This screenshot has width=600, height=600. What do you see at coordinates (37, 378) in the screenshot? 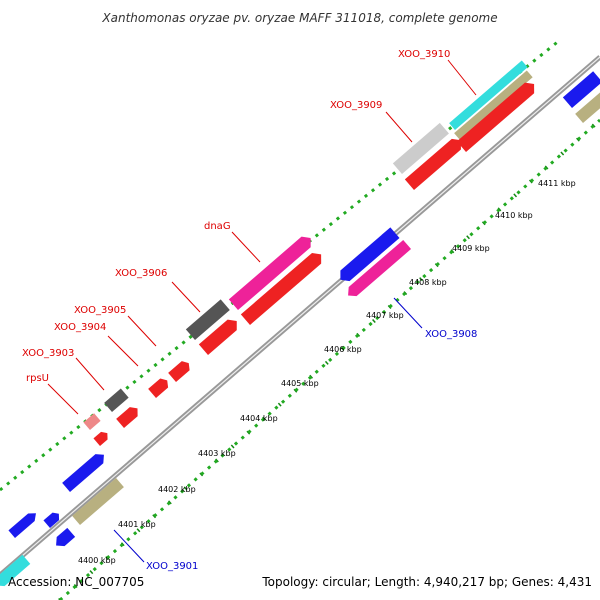
I see `gene-label-rpsU: rpsU` at bounding box center [37, 378].